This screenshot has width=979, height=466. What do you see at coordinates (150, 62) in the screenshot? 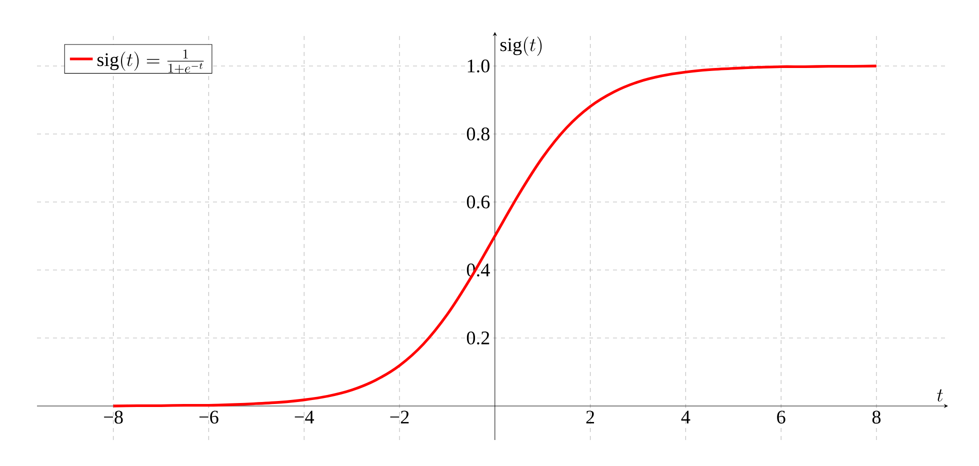
I see `legend-label: $\mathrm{sig}(t) = \frac{1}{1+e^{-t}}$` at bounding box center [150, 62].